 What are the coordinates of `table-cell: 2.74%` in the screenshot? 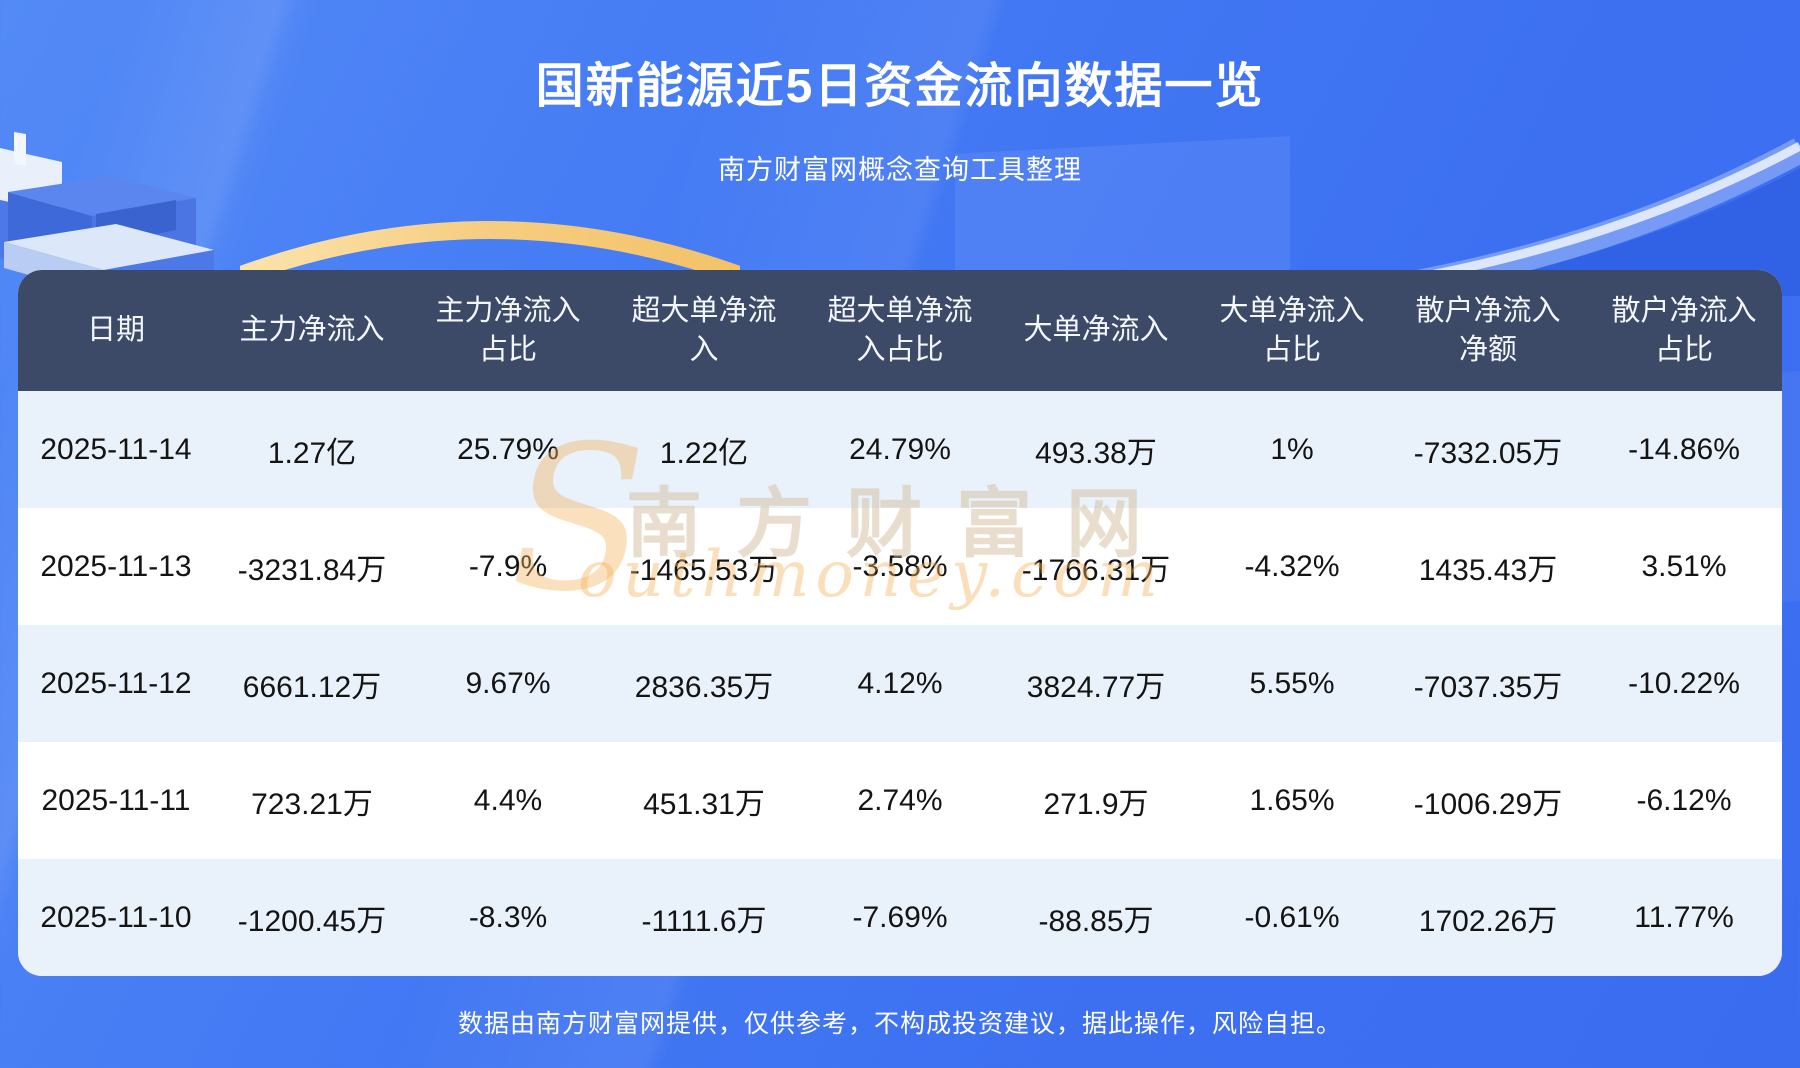 It's located at (900, 800).